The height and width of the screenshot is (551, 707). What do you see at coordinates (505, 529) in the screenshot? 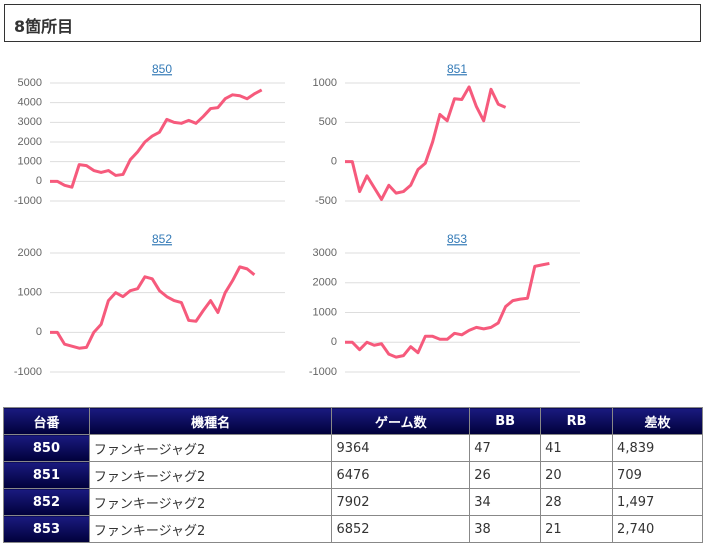
I see `cell: 38` at bounding box center [505, 529].